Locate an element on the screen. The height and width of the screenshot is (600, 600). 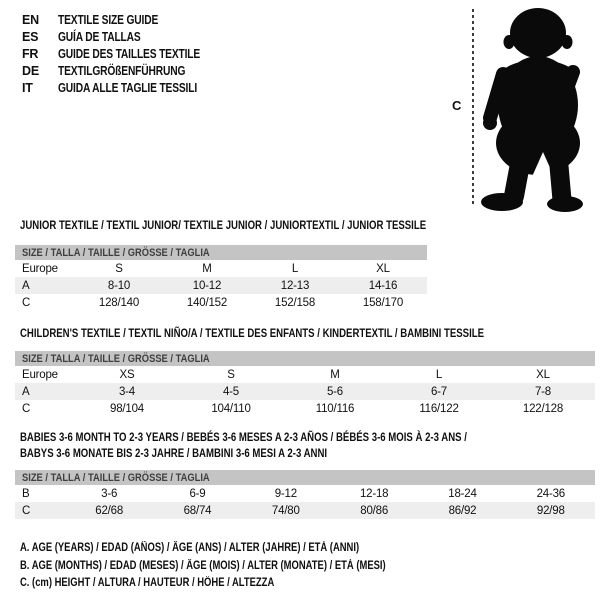
language-title: GUÍA DE TALLAS is located at coordinates (99, 37).